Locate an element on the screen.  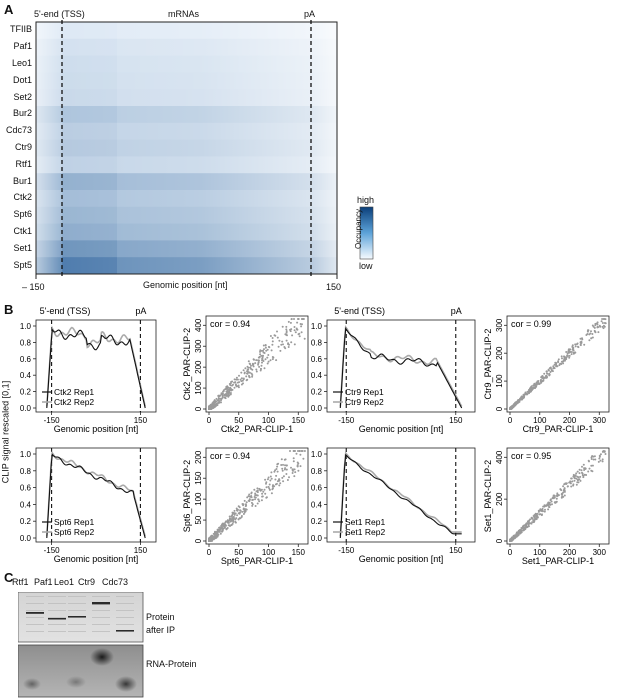
heatmap-center-label: mRNAs is located at coordinates (183, 14).